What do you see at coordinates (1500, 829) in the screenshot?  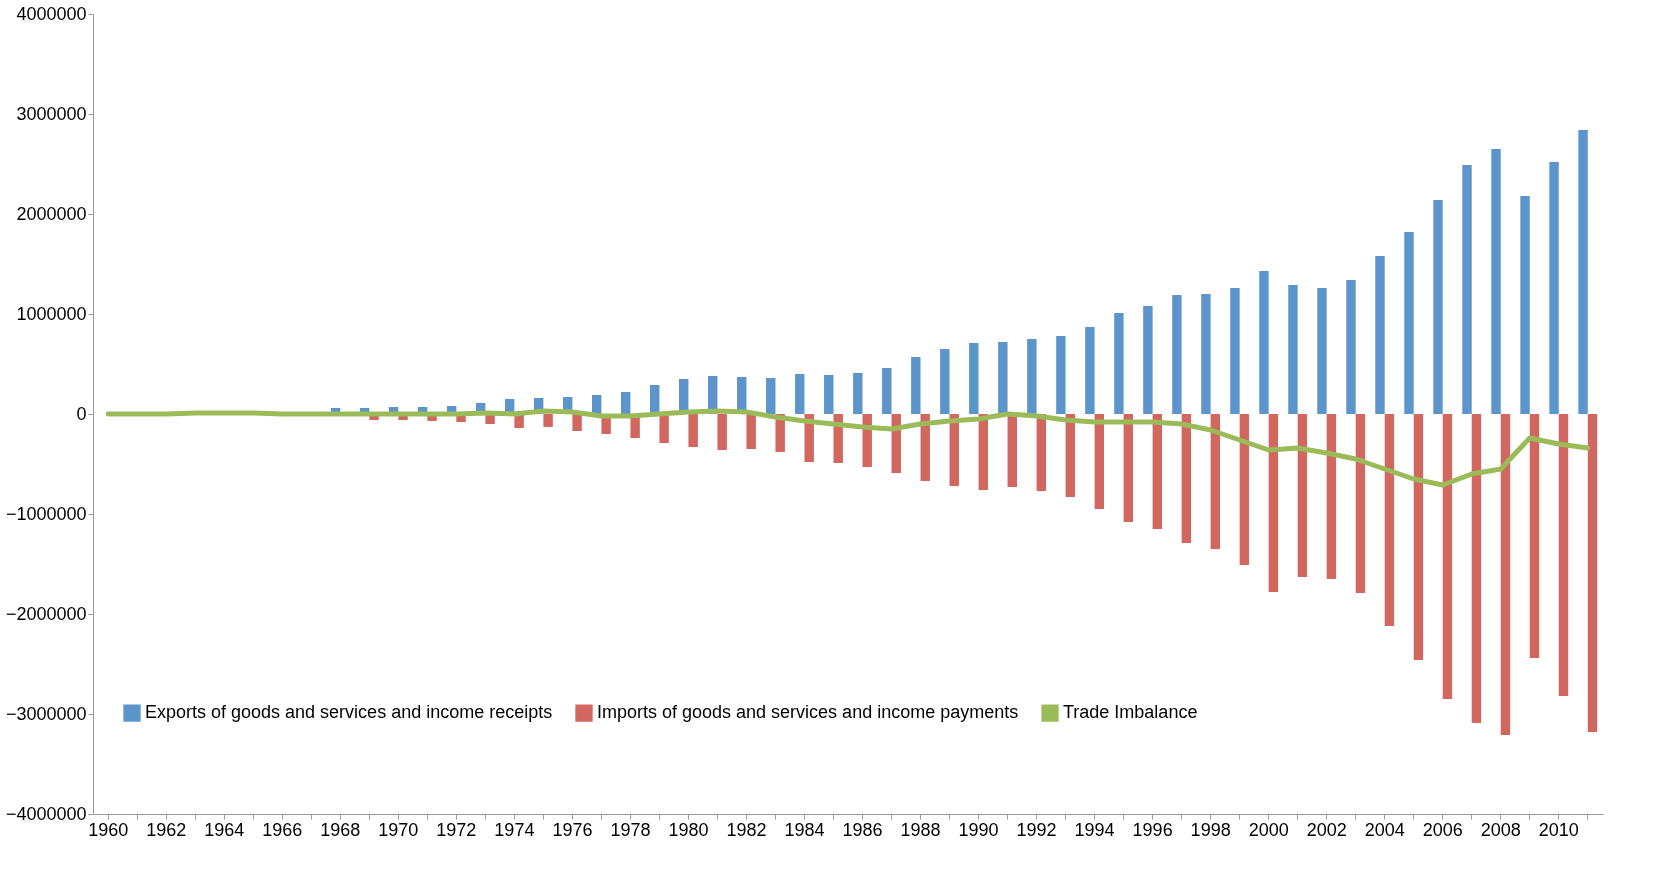 I see `x-tick-label: 2008` at bounding box center [1500, 829].